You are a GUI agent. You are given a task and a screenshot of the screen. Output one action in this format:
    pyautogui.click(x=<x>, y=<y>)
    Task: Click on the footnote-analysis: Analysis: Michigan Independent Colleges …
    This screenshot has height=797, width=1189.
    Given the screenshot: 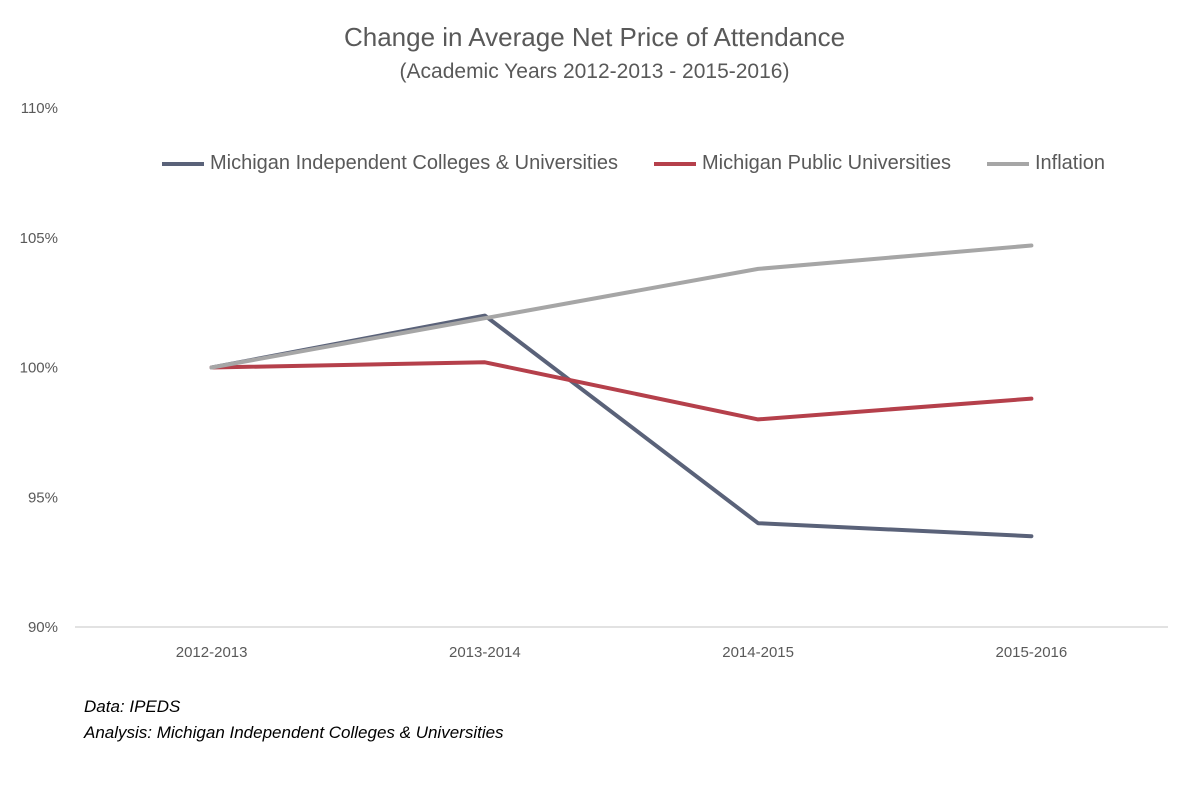 What is the action you would take?
    pyautogui.click(x=294, y=732)
    